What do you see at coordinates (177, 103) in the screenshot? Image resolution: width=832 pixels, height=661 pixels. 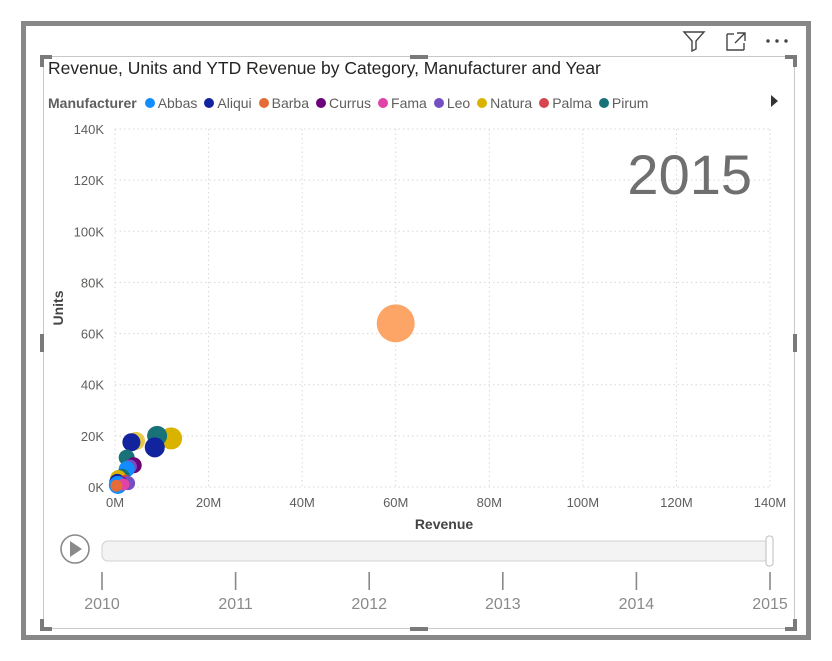 I see `legend-label: Abbas` at bounding box center [177, 103].